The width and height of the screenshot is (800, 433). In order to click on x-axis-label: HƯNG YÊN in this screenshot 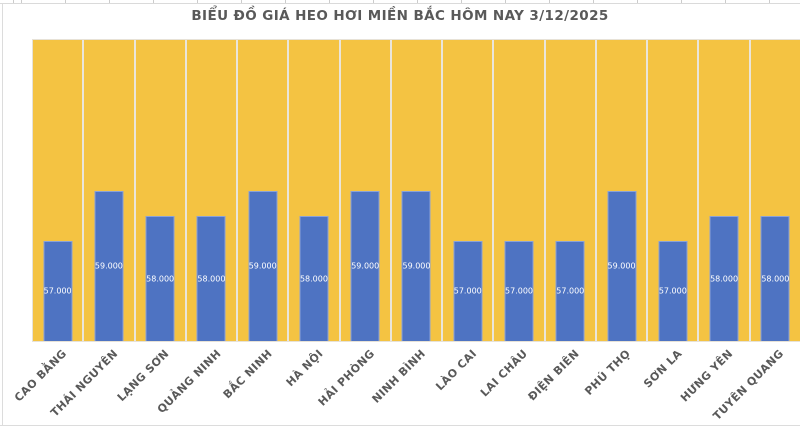, I will do `click(706, 376)`.